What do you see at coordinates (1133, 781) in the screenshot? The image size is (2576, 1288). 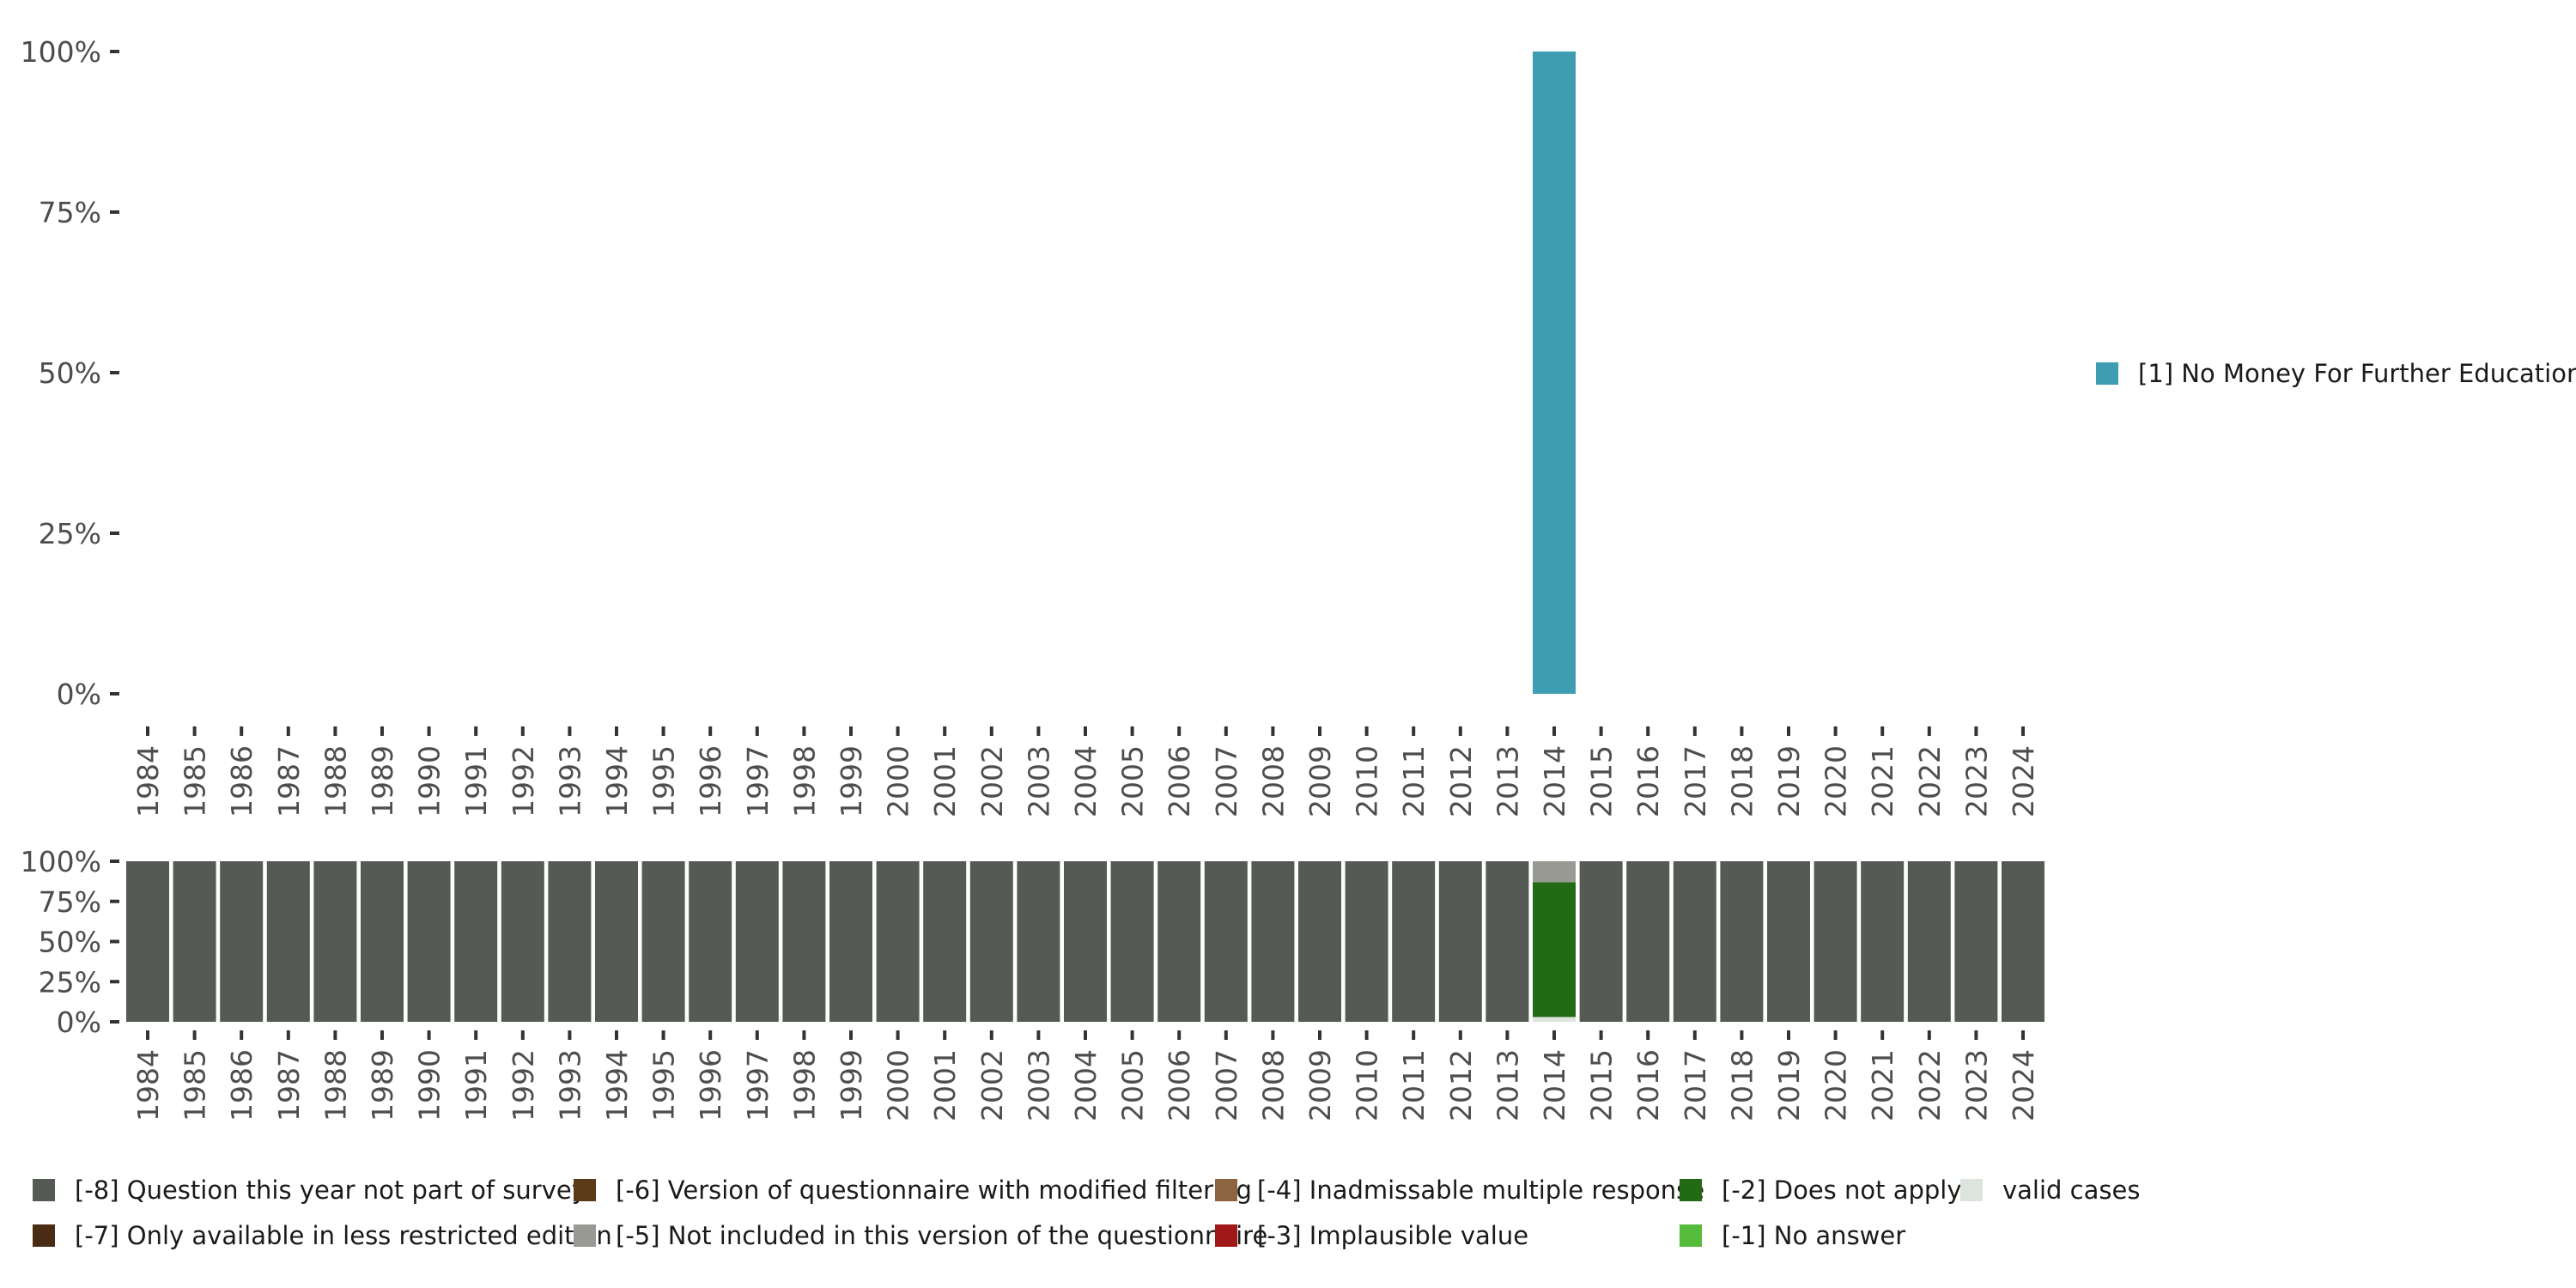 I see `top-x-tick-label: 2005` at bounding box center [1133, 781].